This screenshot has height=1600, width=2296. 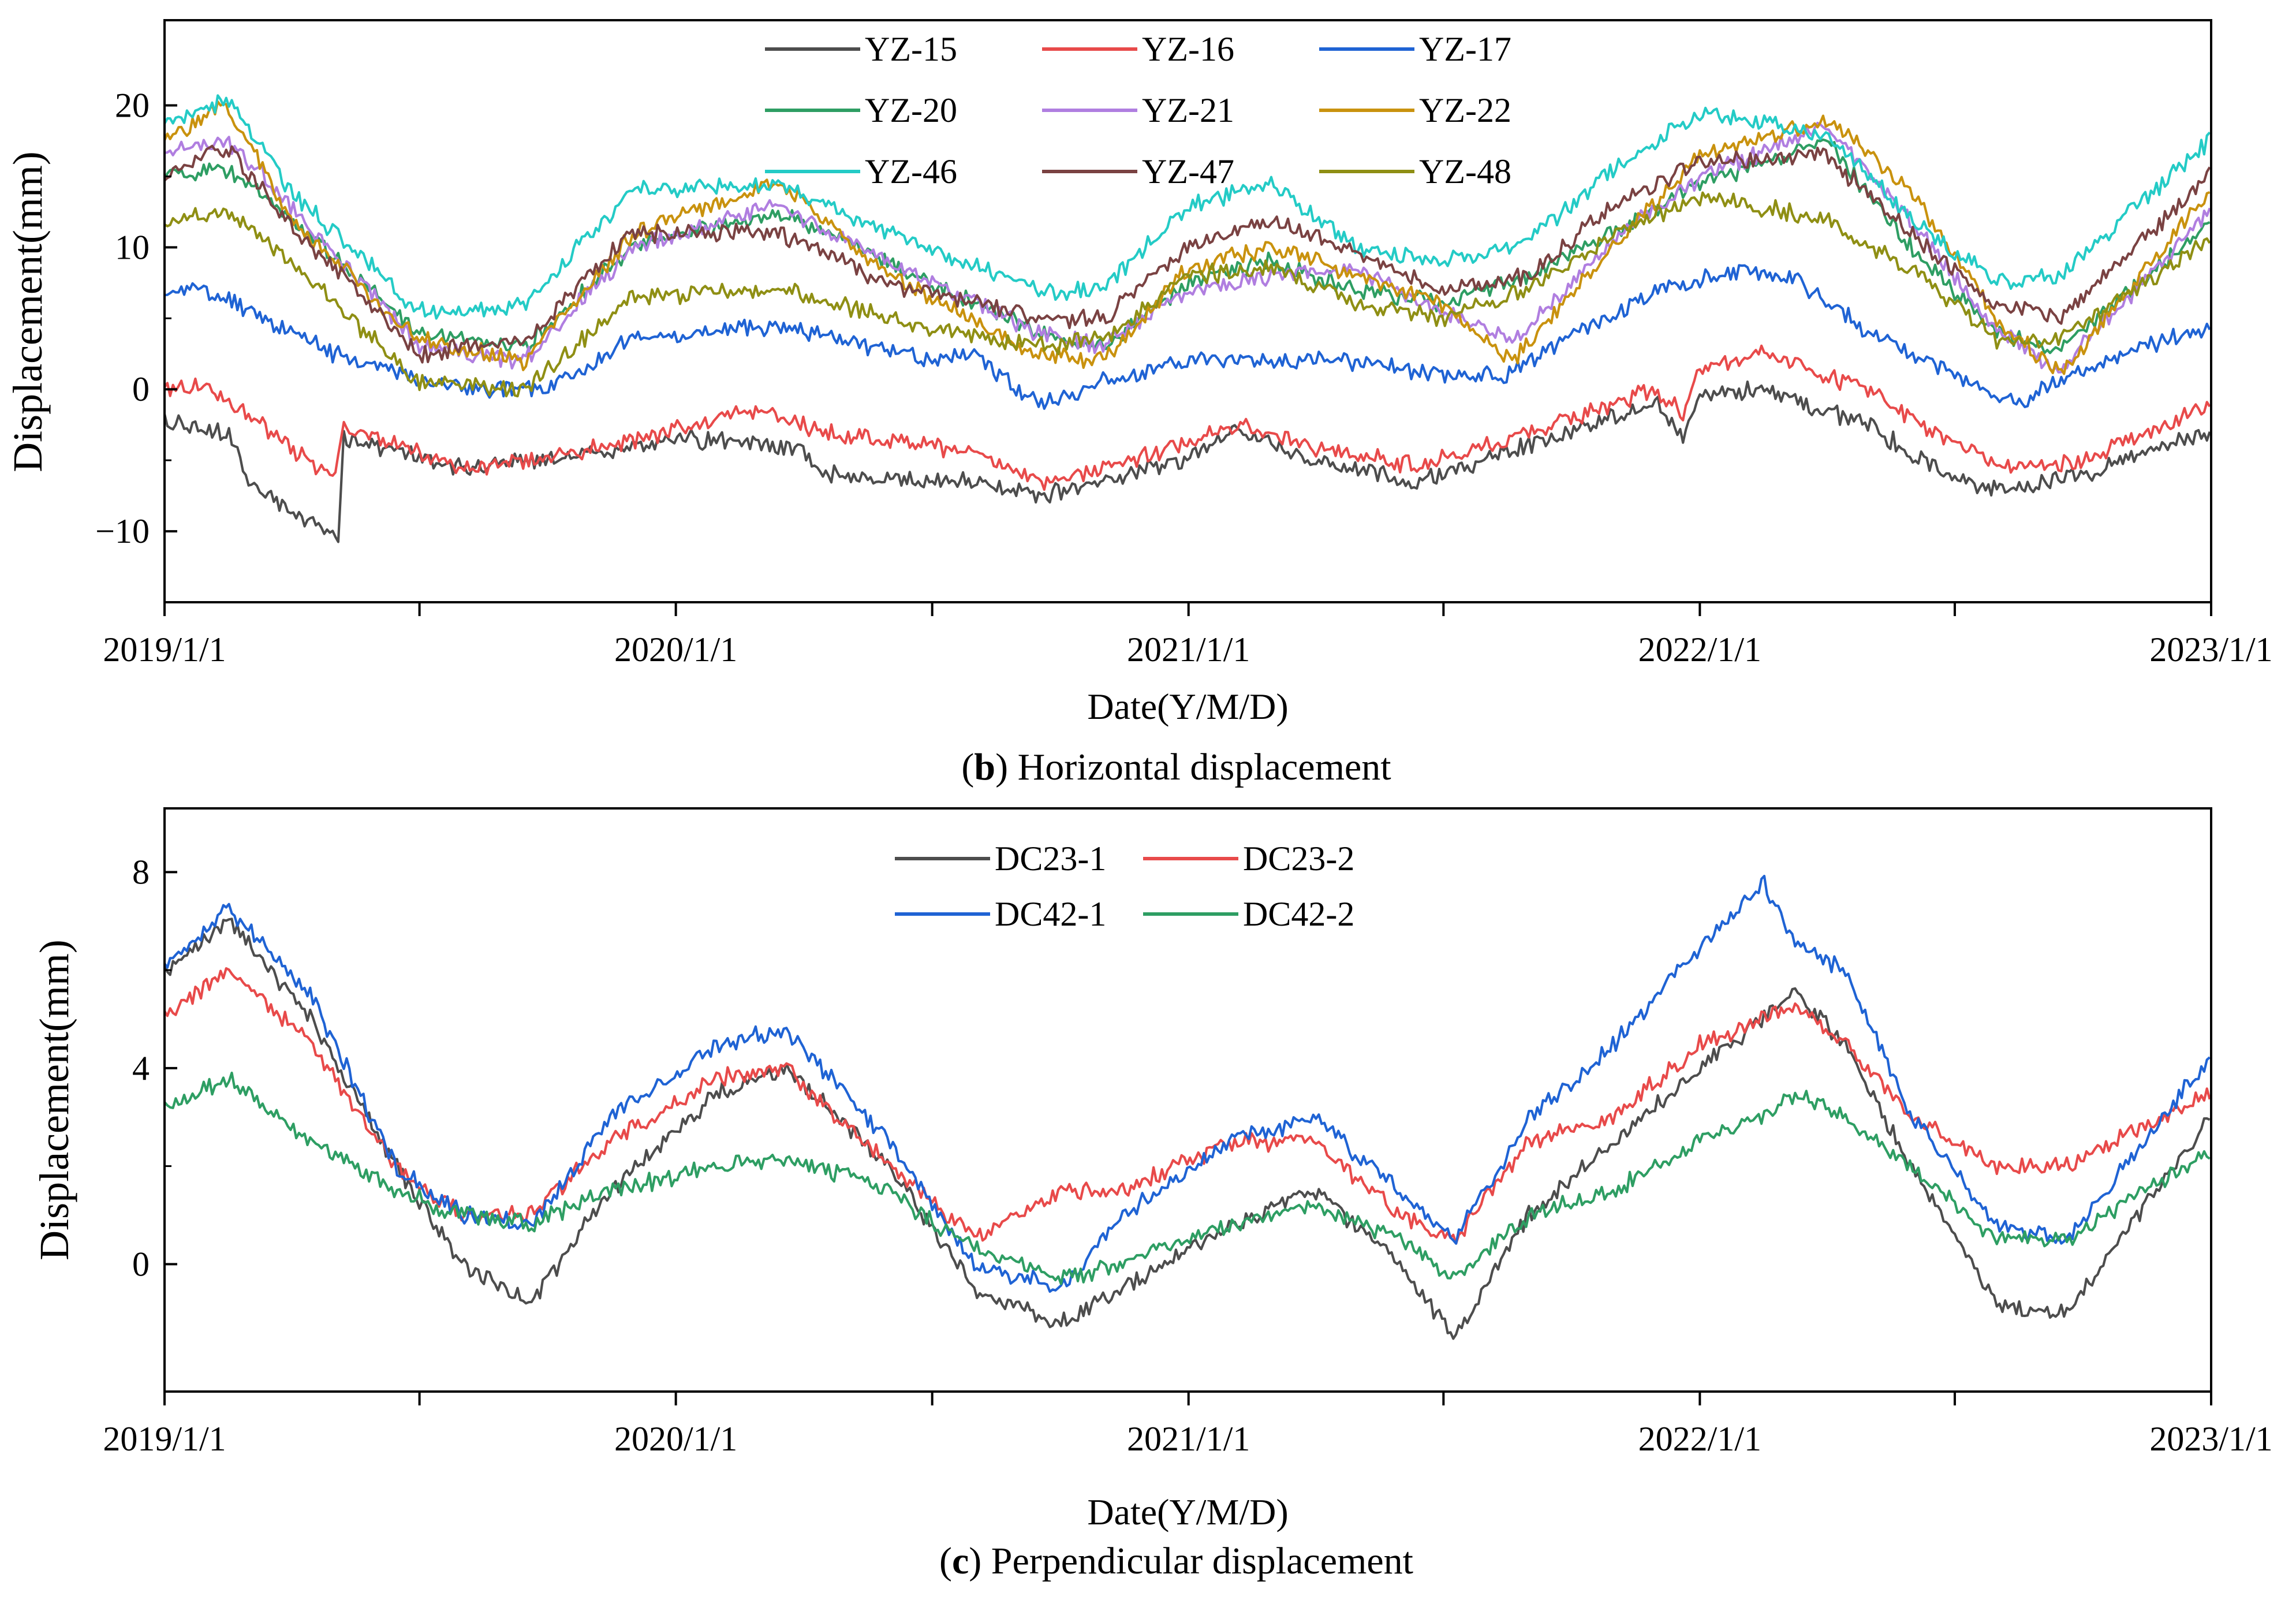 I want to click on legend-label: YZ-48, so click(x=1465, y=172).